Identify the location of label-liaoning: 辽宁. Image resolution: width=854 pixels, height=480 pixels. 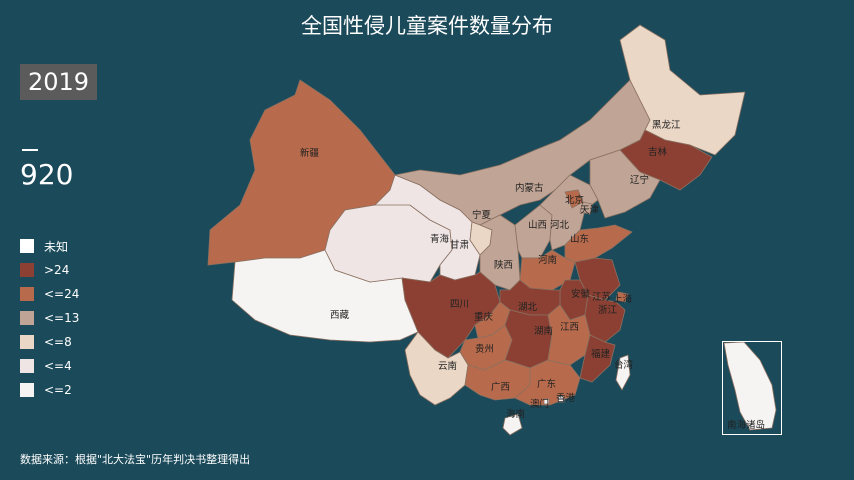
(639, 180).